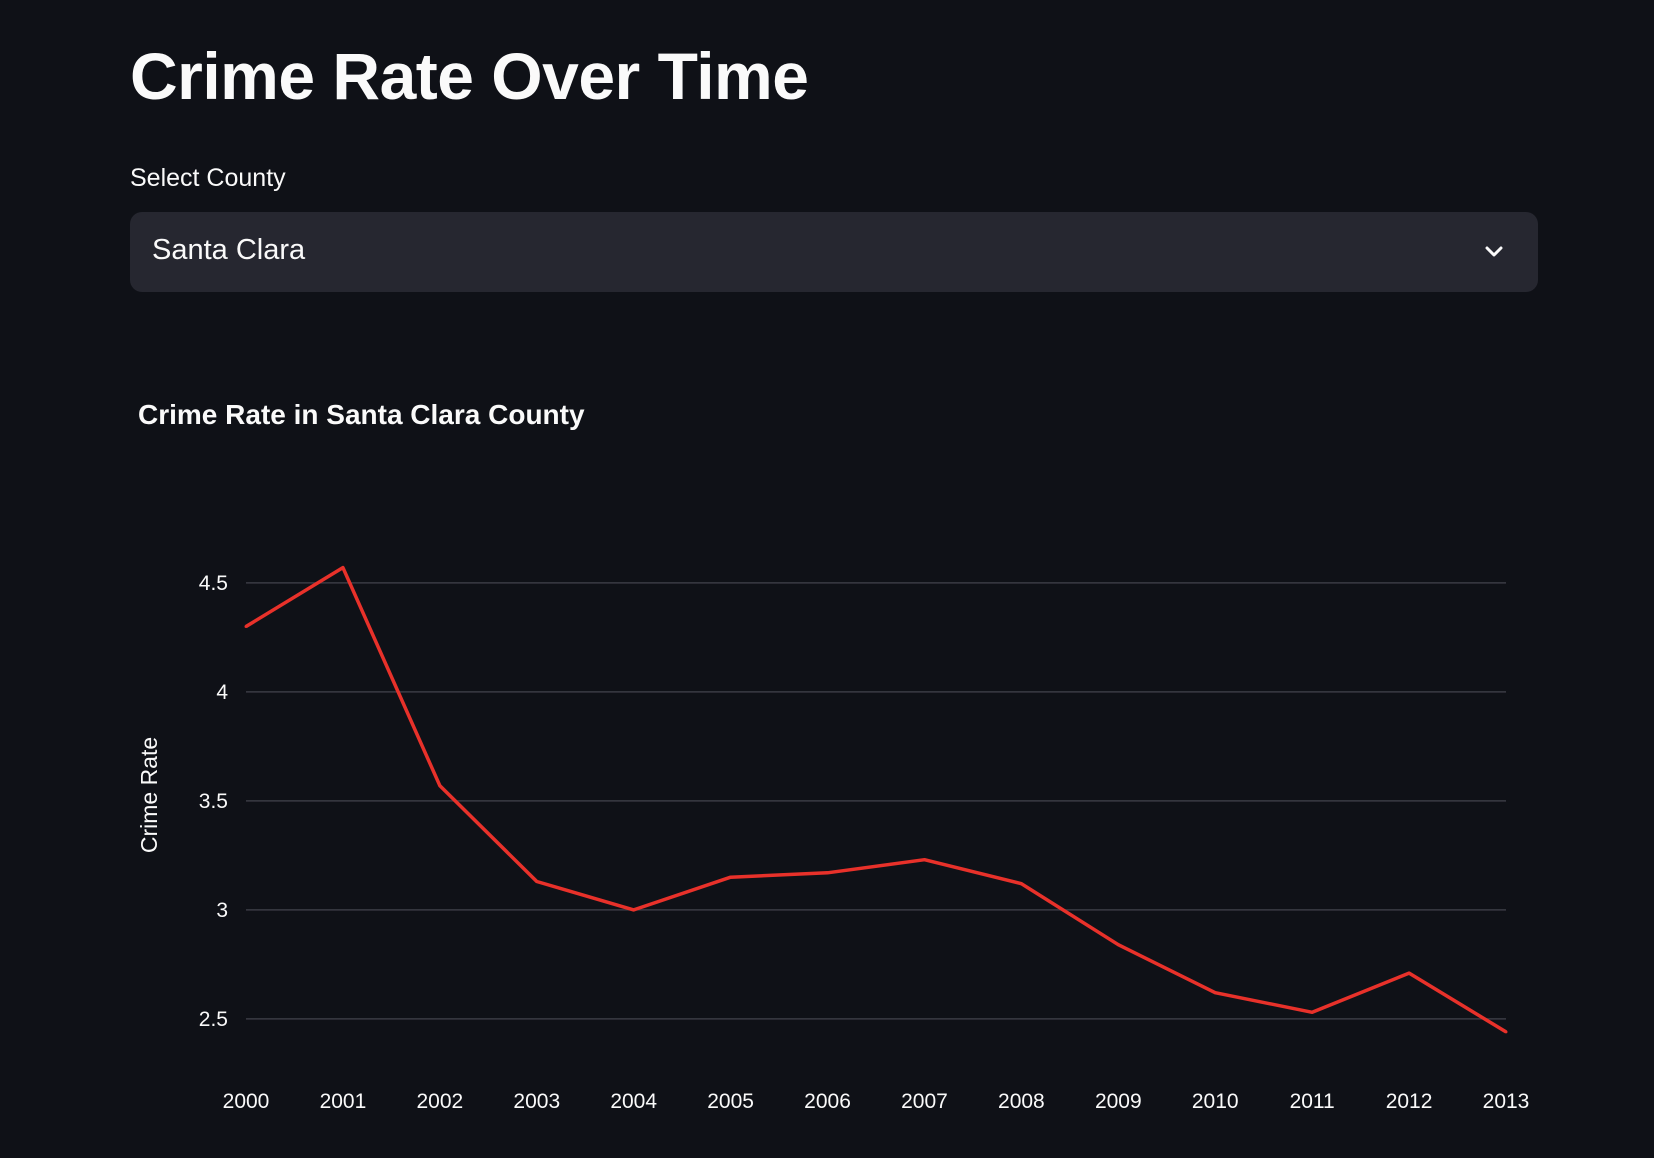  I want to click on y-tick-label: 4, so click(222, 692).